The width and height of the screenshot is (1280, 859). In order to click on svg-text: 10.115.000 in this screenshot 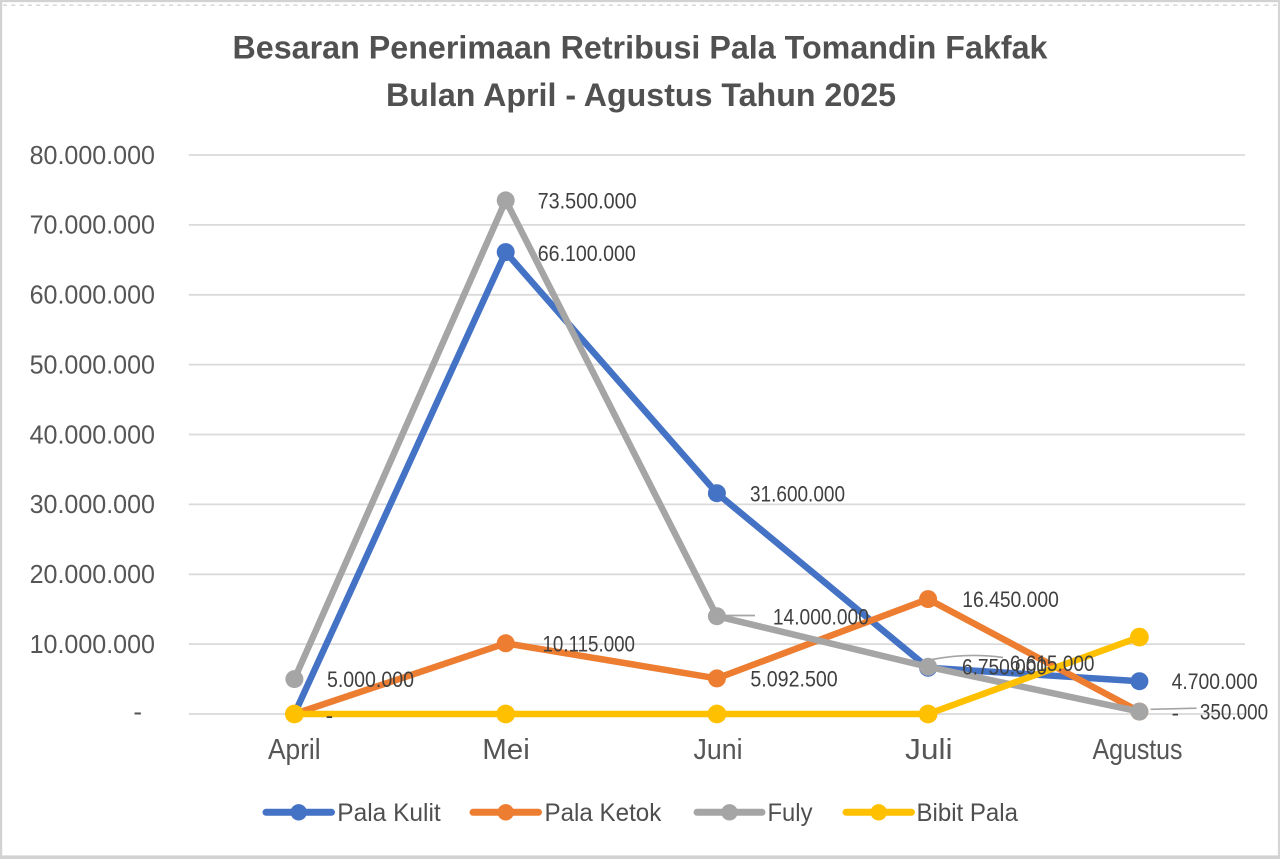, I will do `click(589, 644)`.